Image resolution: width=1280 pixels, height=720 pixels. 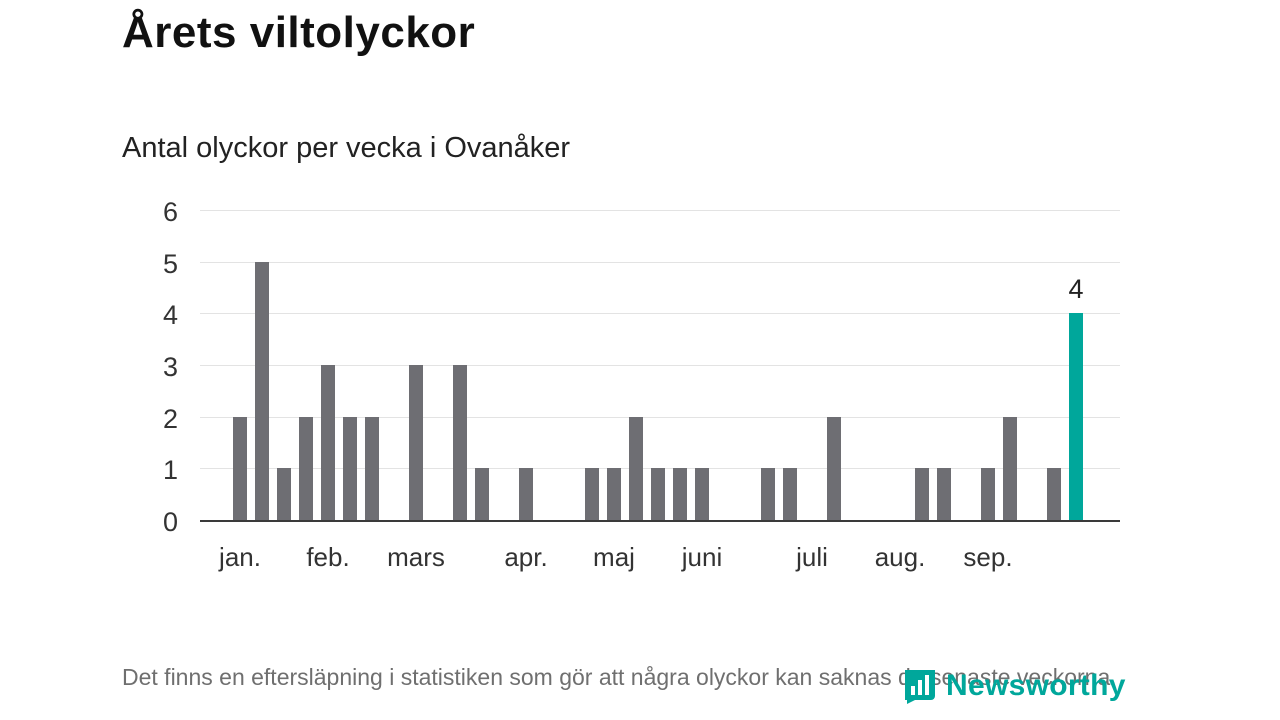 I want to click on y-tick-label: 4, so click(x=170, y=315).